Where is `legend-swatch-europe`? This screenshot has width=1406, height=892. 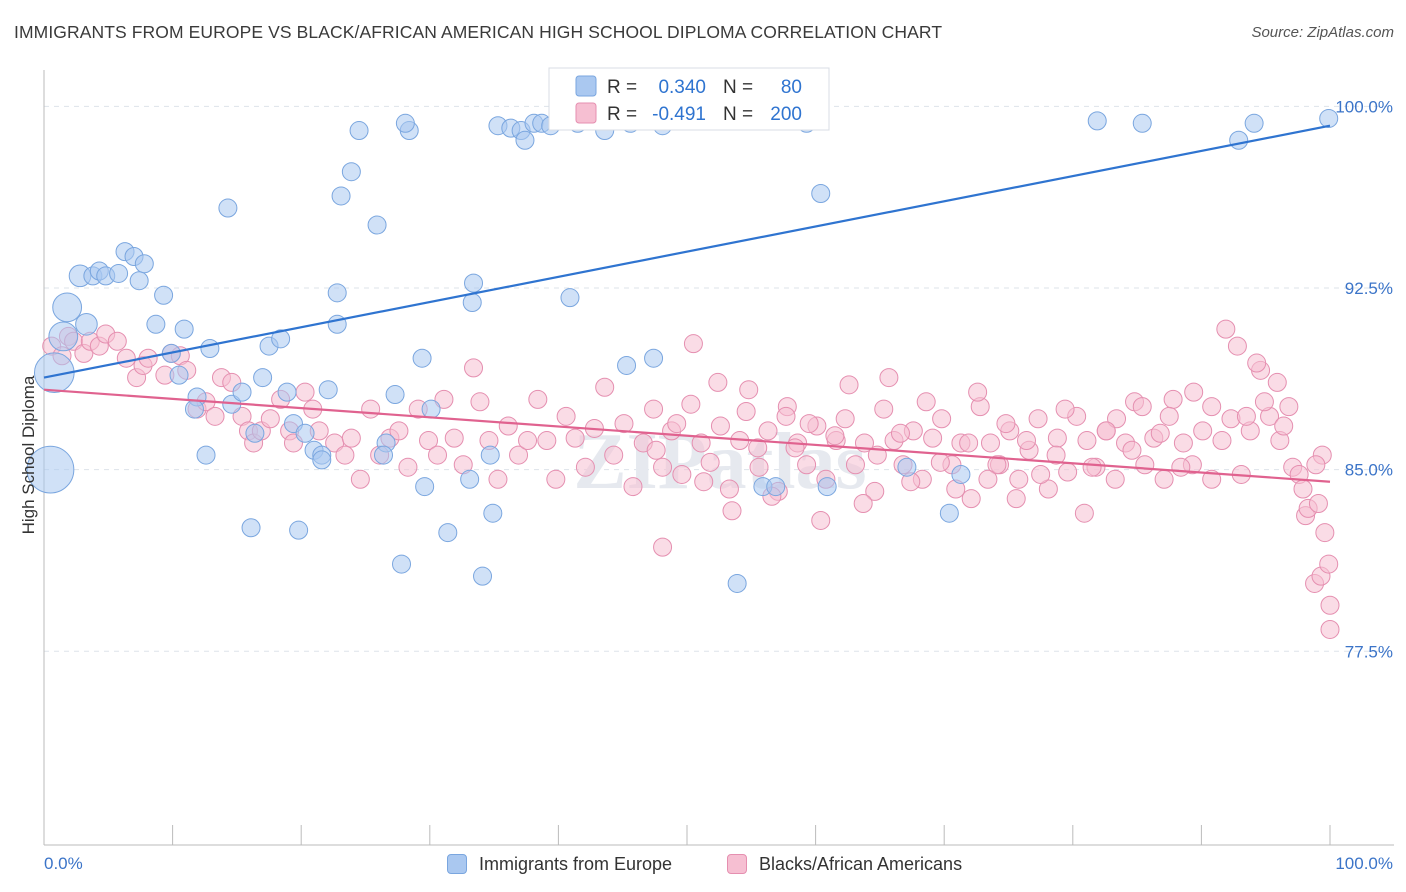
legend-swatch-europe is located at coordinates (457, 864).